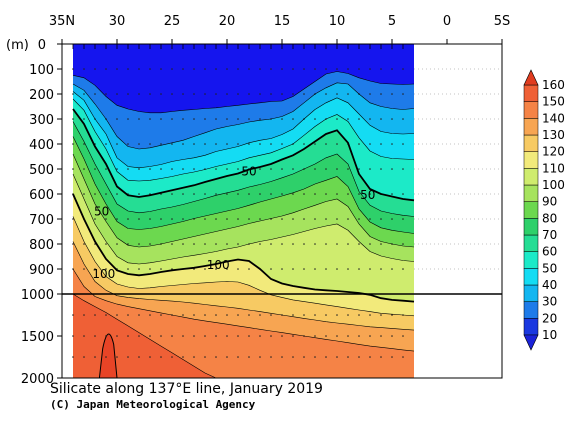 This screenshot has height=423, width=570. Describe the element at coordinates (186, 389) in the screenshot. I see `chart-title: Silicate along 137°E line, January 2019` at that location.